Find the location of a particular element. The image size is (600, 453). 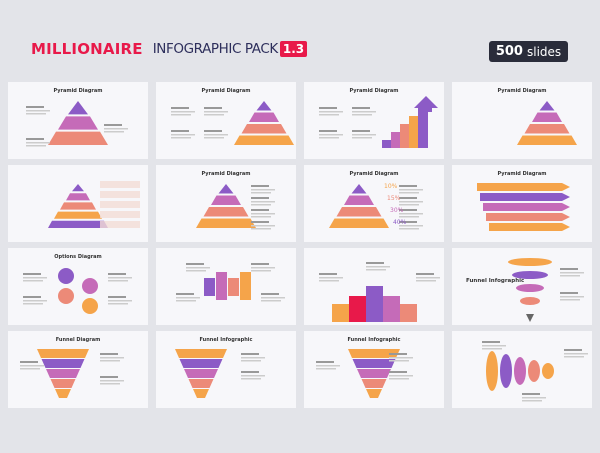

percent-label: 10% is located at coordinates (391, 186).